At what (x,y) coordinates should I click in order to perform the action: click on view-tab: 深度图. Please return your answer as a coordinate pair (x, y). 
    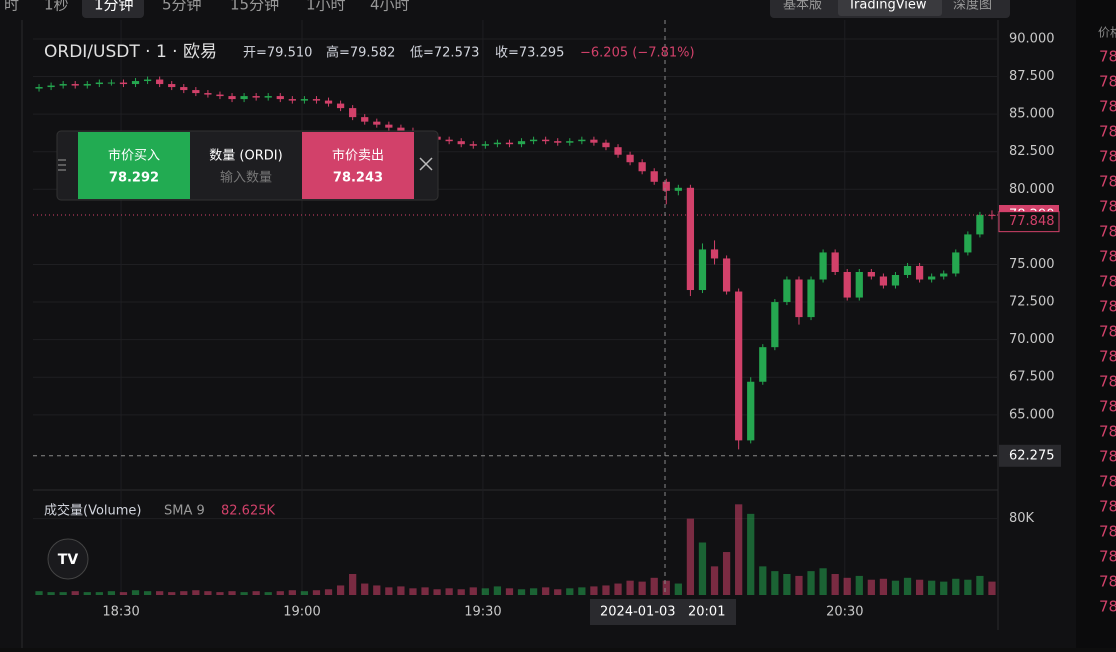
    Looking at the image, I should click on (972, 6).